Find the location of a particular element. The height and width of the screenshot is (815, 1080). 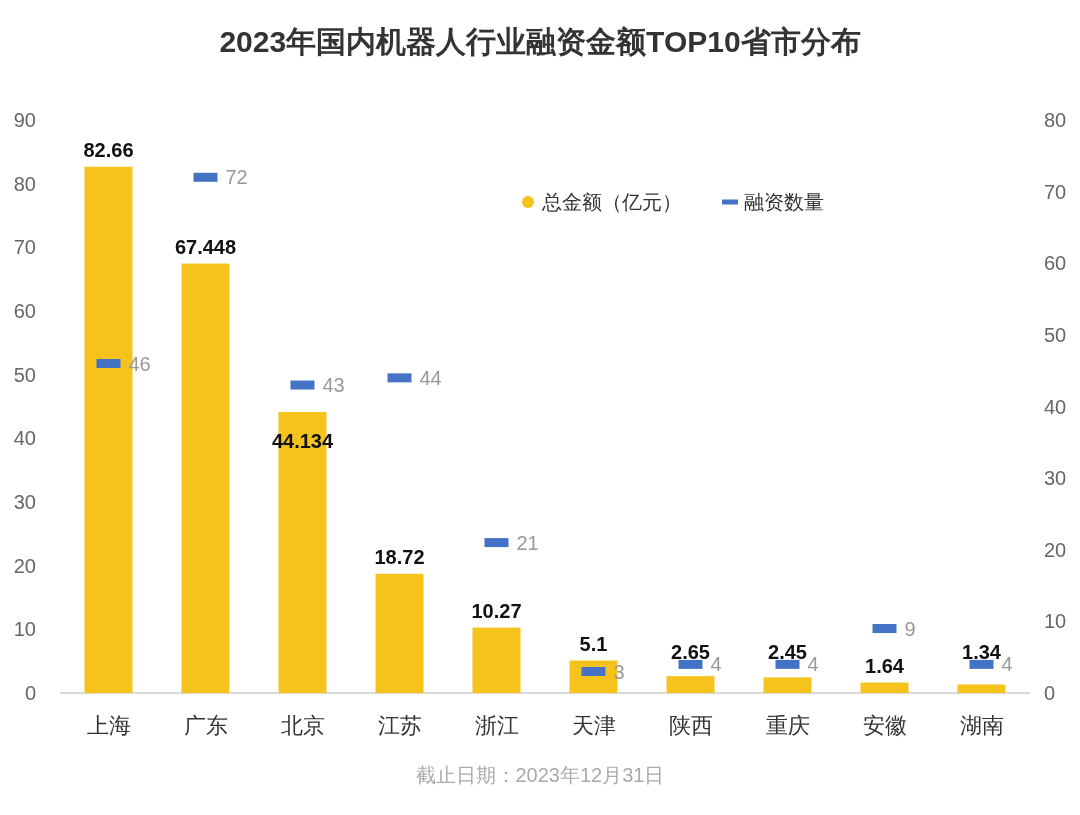

data-label: 9 is located at coordinates (910, 628).